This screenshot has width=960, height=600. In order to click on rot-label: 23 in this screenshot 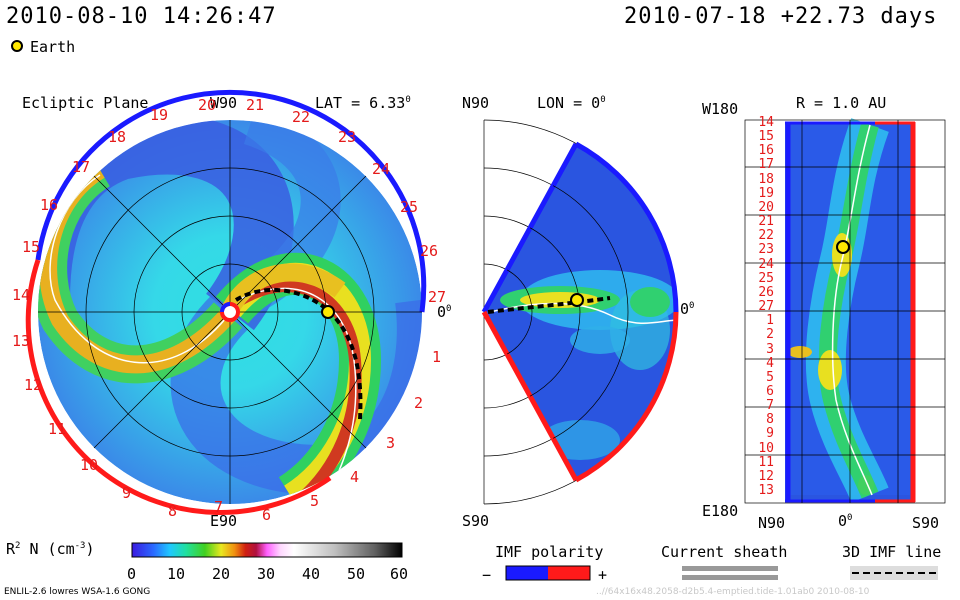, I will do `click(347, 137)`.